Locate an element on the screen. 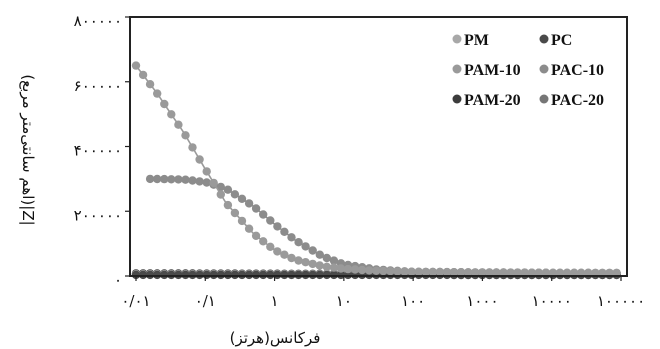  legend-item-pam-10: PAM-10 is located at coordinates (486, 70).